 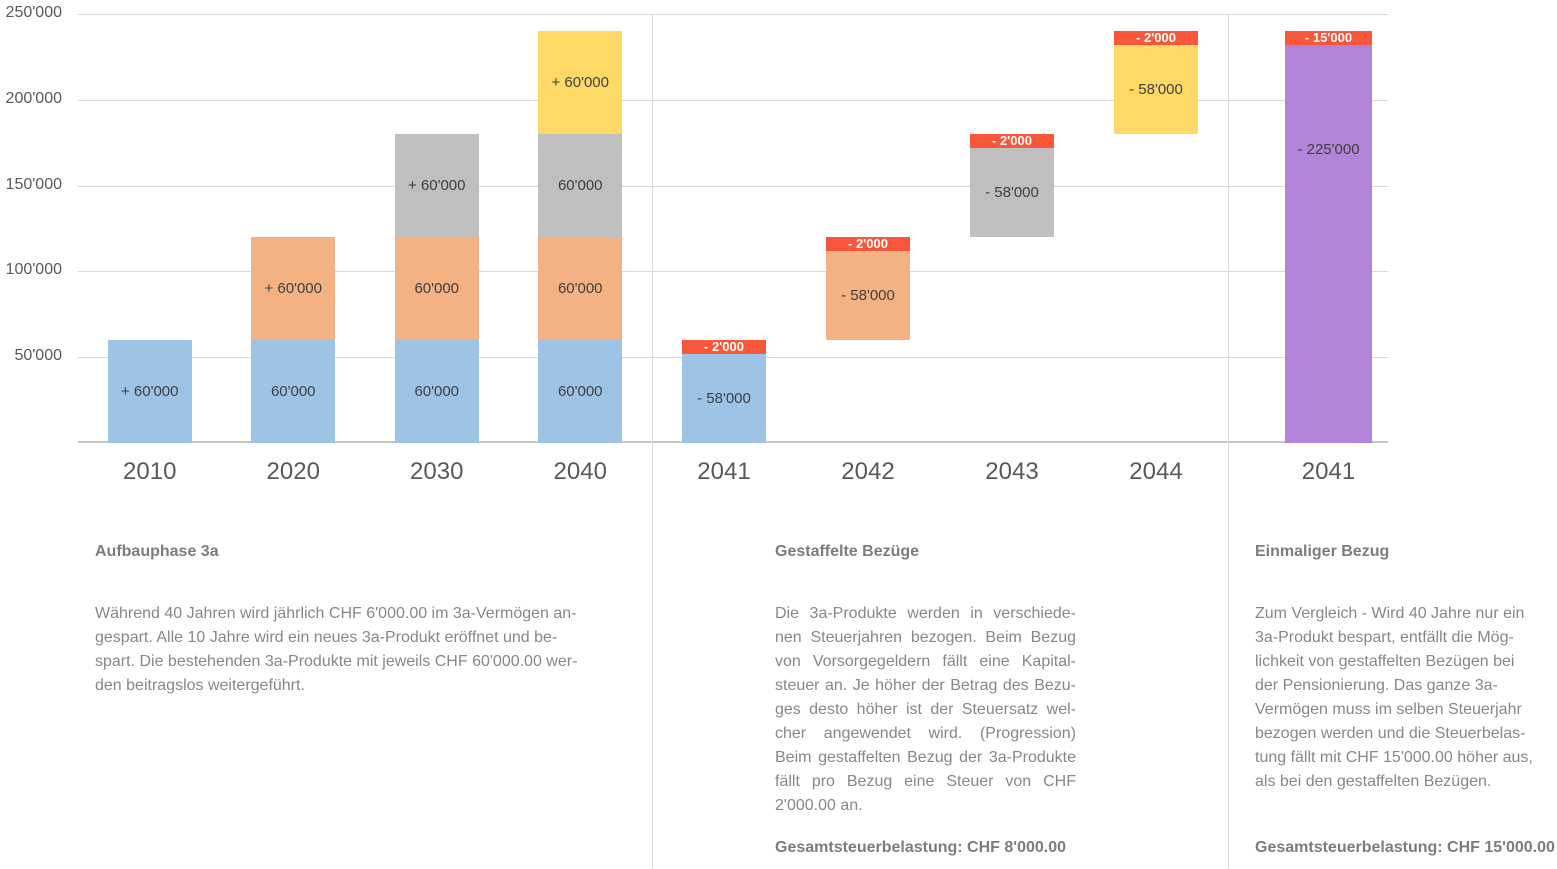 I want to click on body-line: nen Steuerjahren bezogen. Beim Bezug, so click(x=925, y=637).